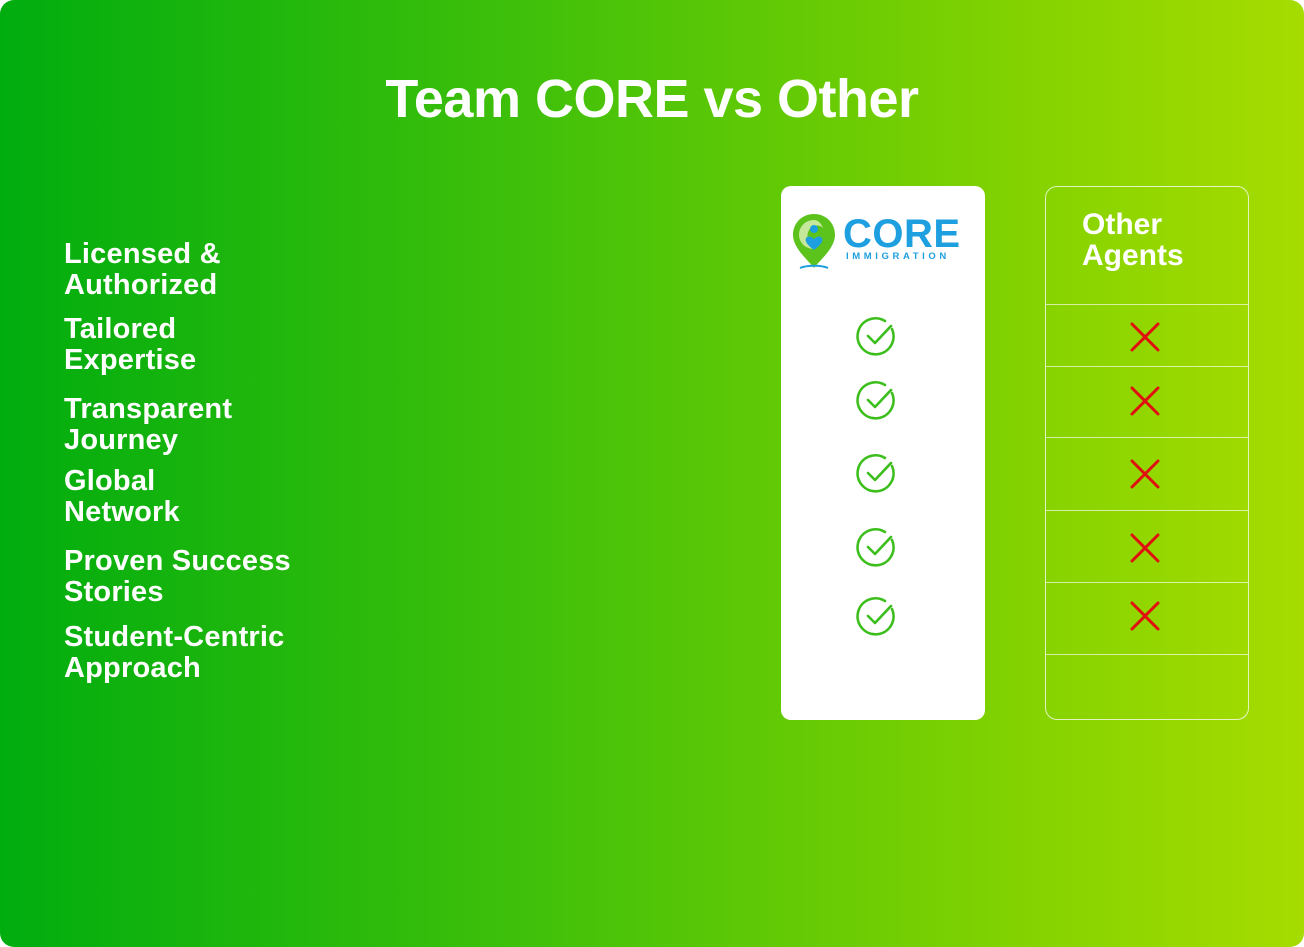 Image resolution: width=1304 pixels, height=947 pixels. What do you see at coordinates (120, 329) in the screenshot?
I see `feature-line: Tailored` at bounding box center [120, 329].